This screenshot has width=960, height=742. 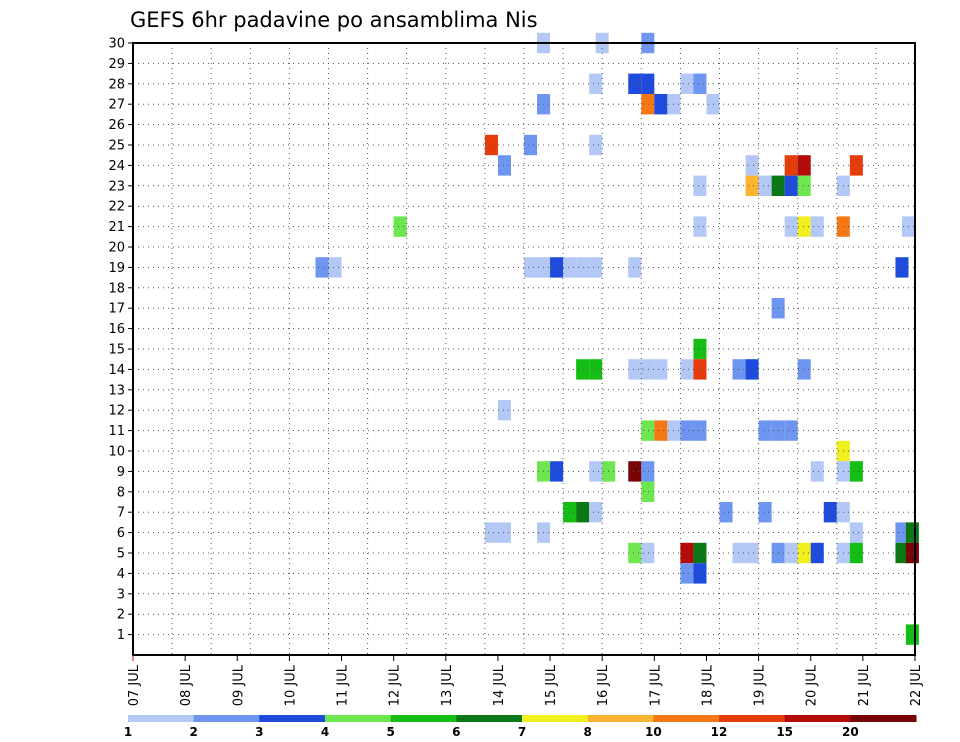 I want to click on y-tick-label: 25, so click(x=116, y=146).